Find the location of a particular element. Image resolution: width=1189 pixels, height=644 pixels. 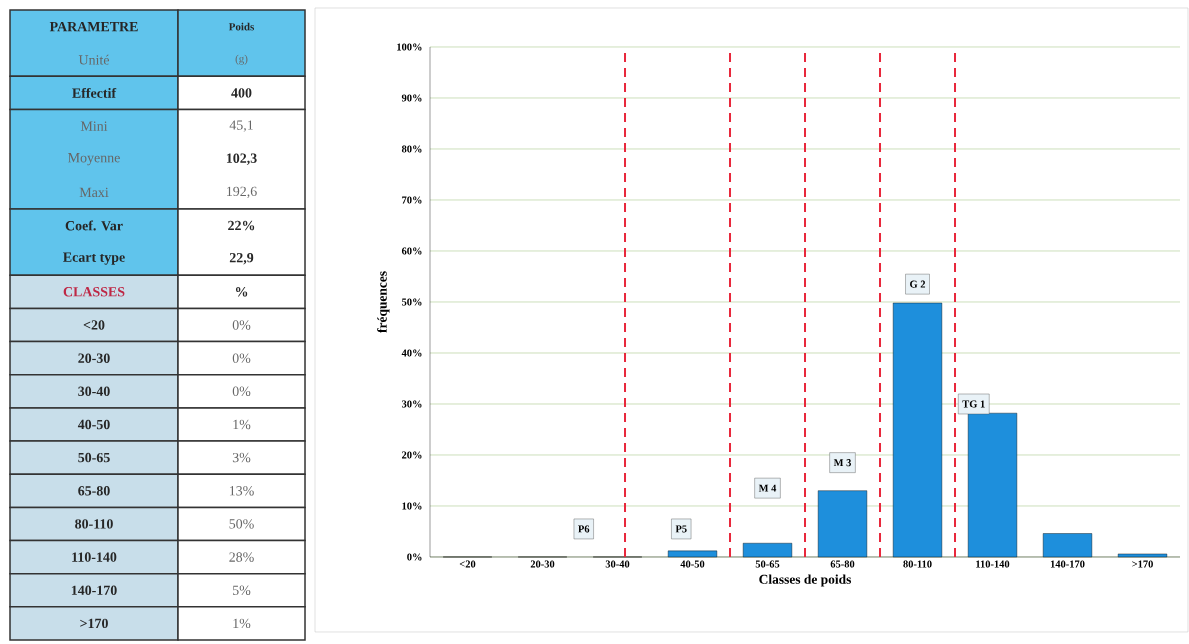

annotation: P6 is located at coordinates (584, 529).